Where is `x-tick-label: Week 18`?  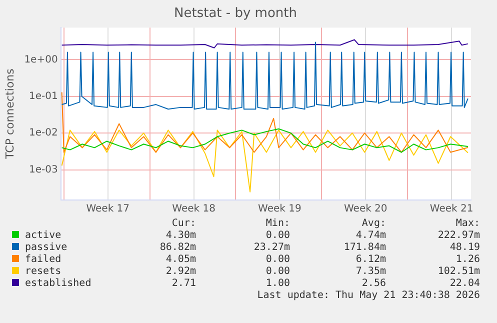 x-tick-label: Week 18 is located at coordinates (194, 209).